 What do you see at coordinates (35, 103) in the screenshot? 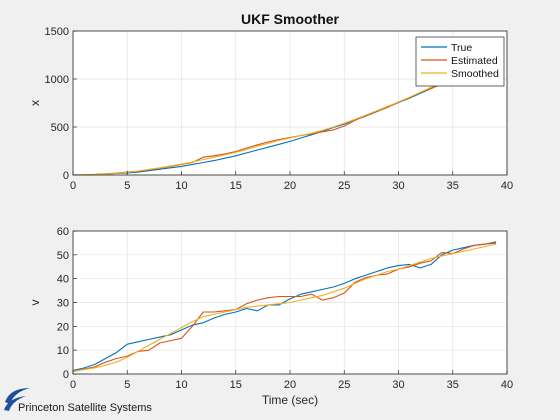
I see `y-axis-label: x` at bounding box center [35, 103].